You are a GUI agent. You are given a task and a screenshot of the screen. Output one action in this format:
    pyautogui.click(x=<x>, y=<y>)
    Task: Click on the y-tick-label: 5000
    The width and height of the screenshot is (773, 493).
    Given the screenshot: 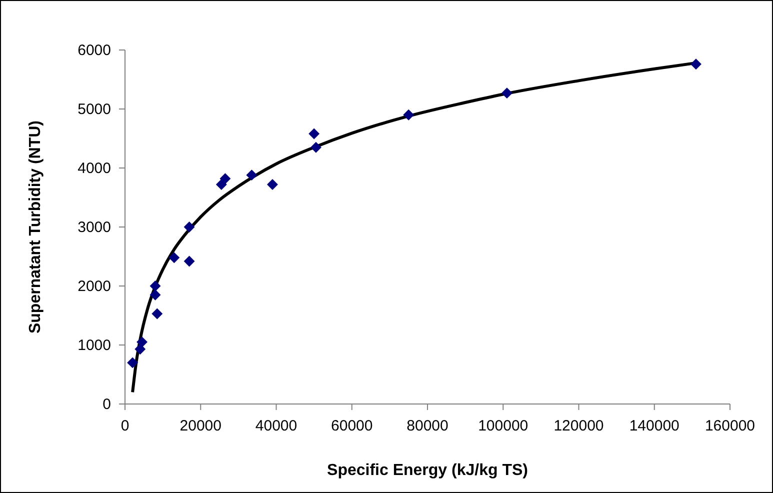 What is the action you would take?
    pyautogui.click(x=94, y=109)
    